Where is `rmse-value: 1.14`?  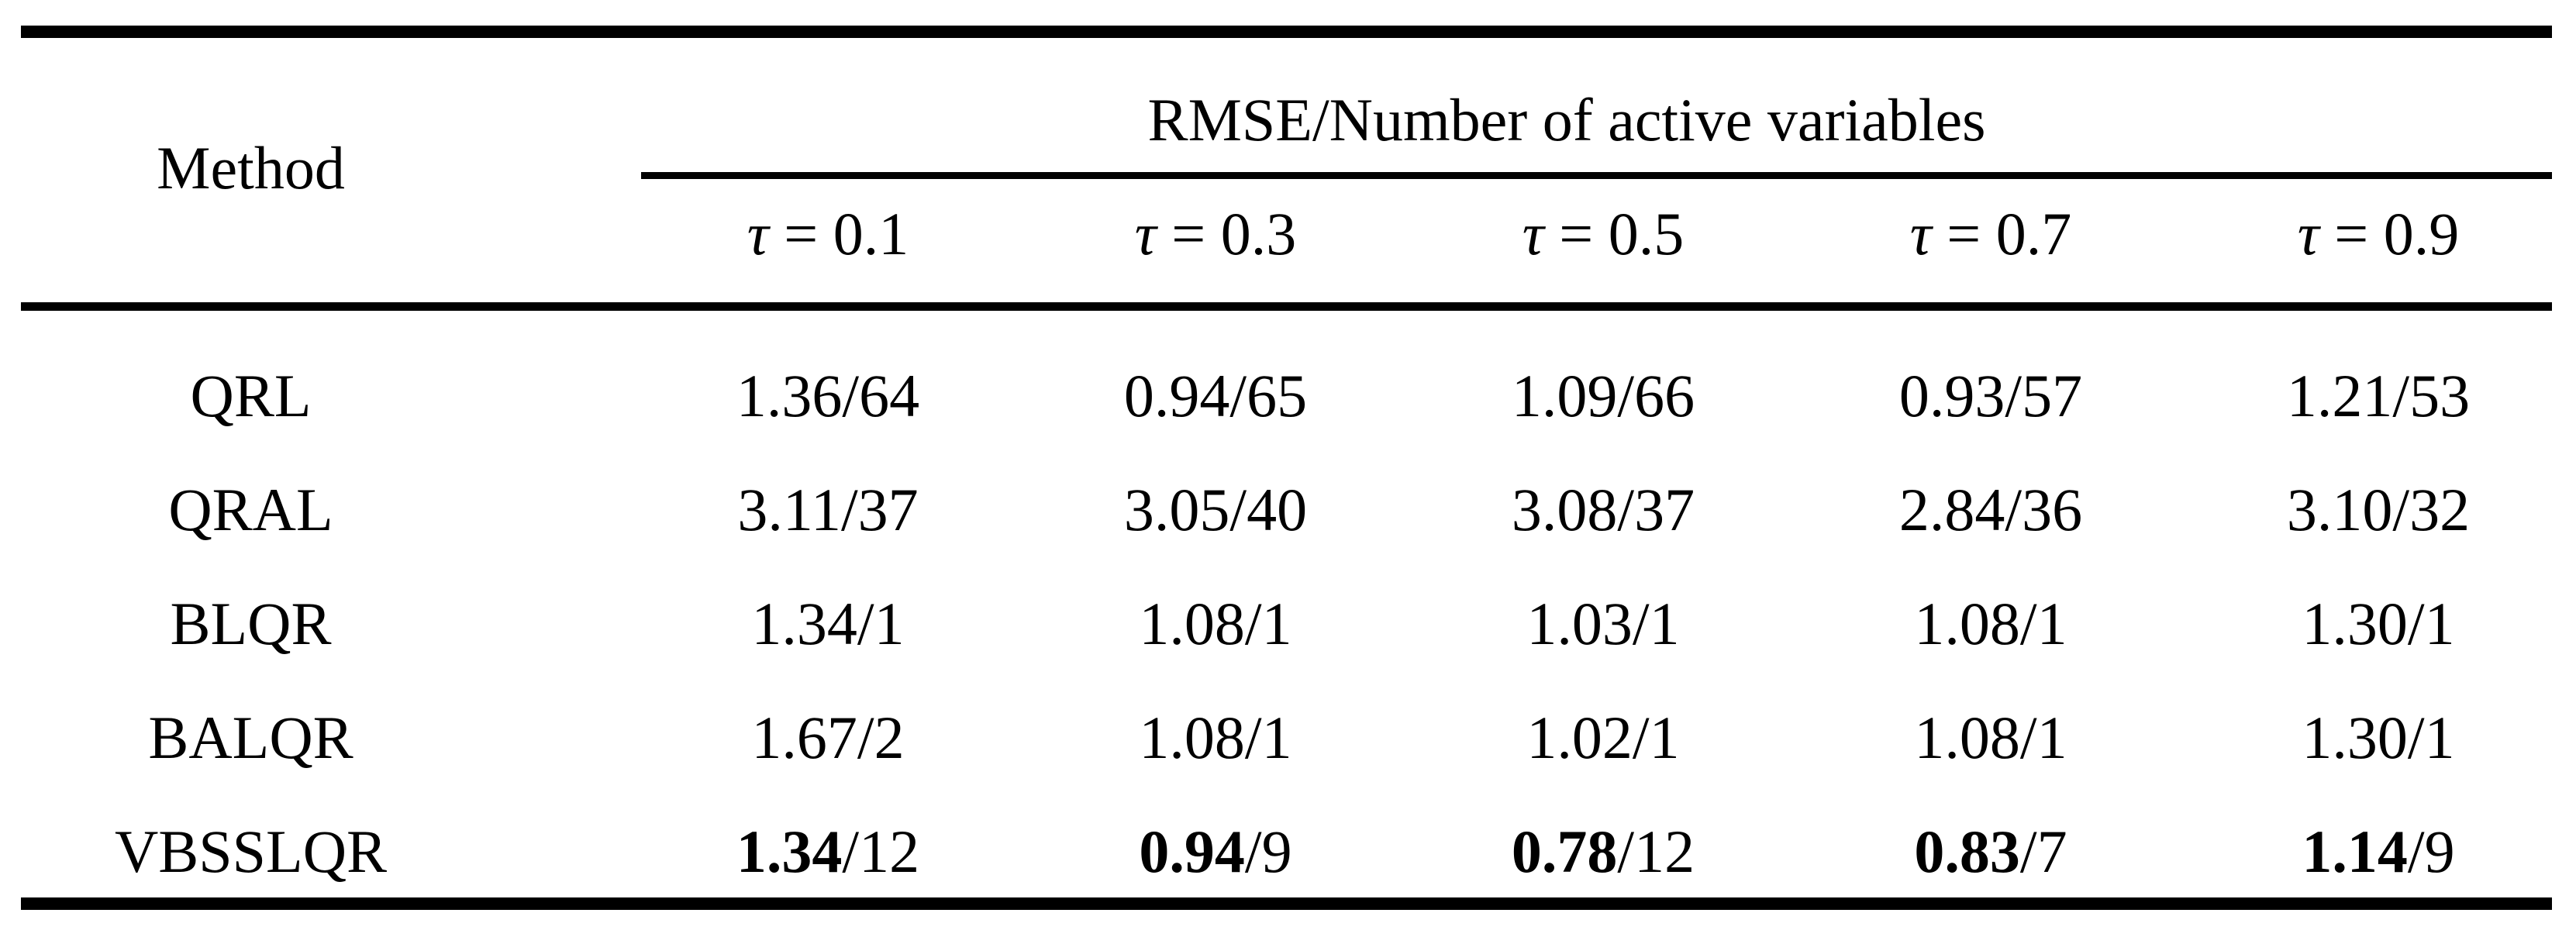
rmse-value: 1.14 is located at coordinates (2355, 851).